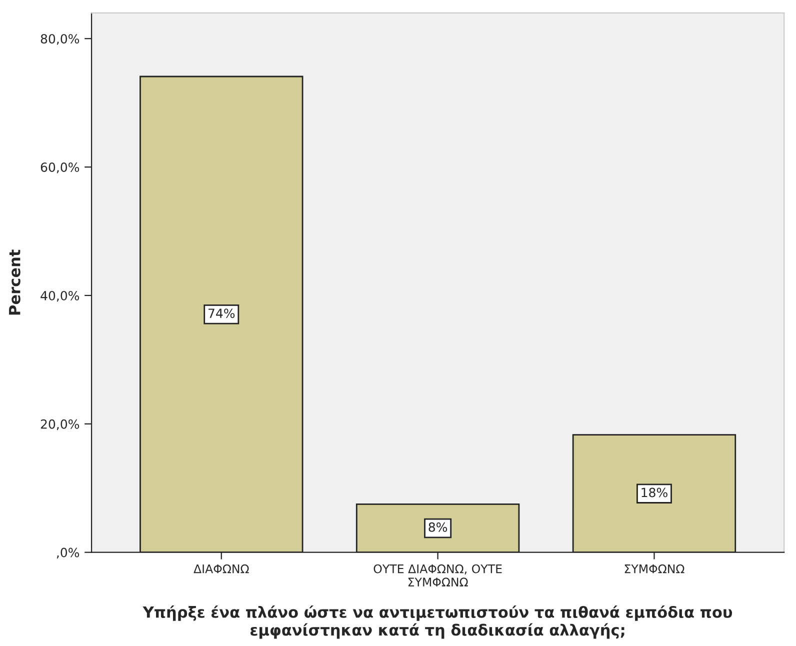 The width and height of the screenshot is (796, 646). What do you see at coordinates (60, 296) in the screenshot?
I see `y-tick-label: 40,0%` at bounding box center [60, 296].